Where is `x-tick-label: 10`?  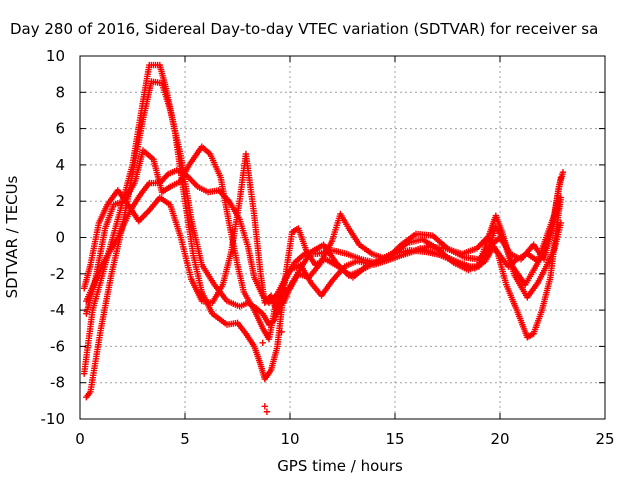 x-tick-label: 10 is located at coordinates (289, 439).